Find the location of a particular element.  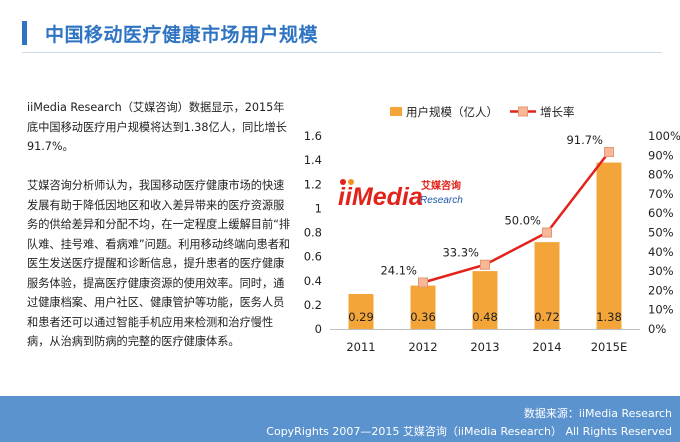

y2-tick-label: 40% is located at coordinates (661, 252).